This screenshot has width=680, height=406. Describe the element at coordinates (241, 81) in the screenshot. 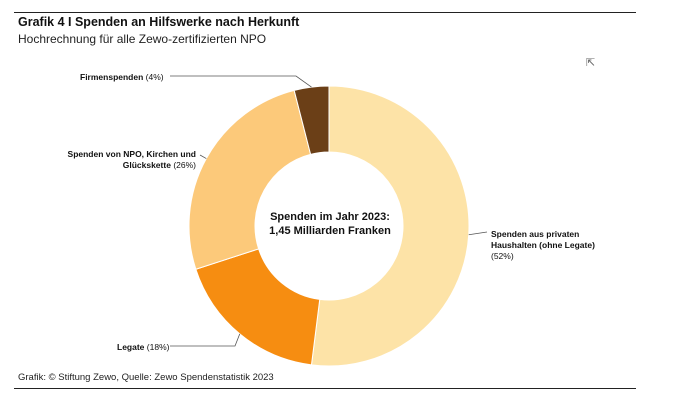

I see `leader-line-firmenspenden` at that location.